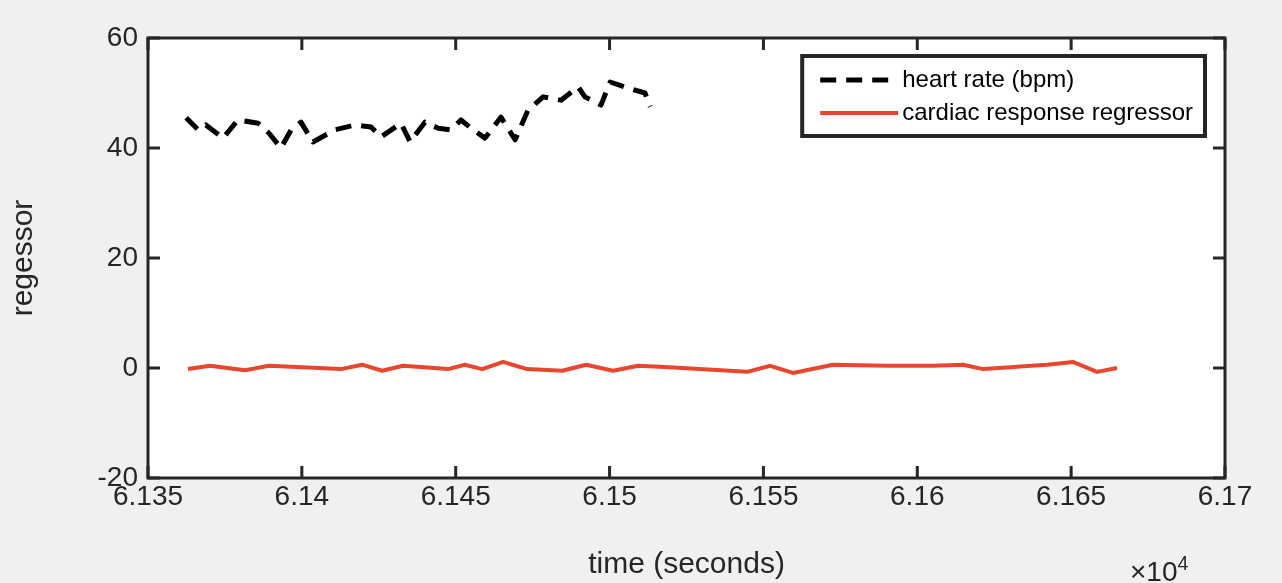 Image resolution: width=1282 pixels, height=583 pixels. I want to click on x-tick-label: 6.155, so click(763, 495).